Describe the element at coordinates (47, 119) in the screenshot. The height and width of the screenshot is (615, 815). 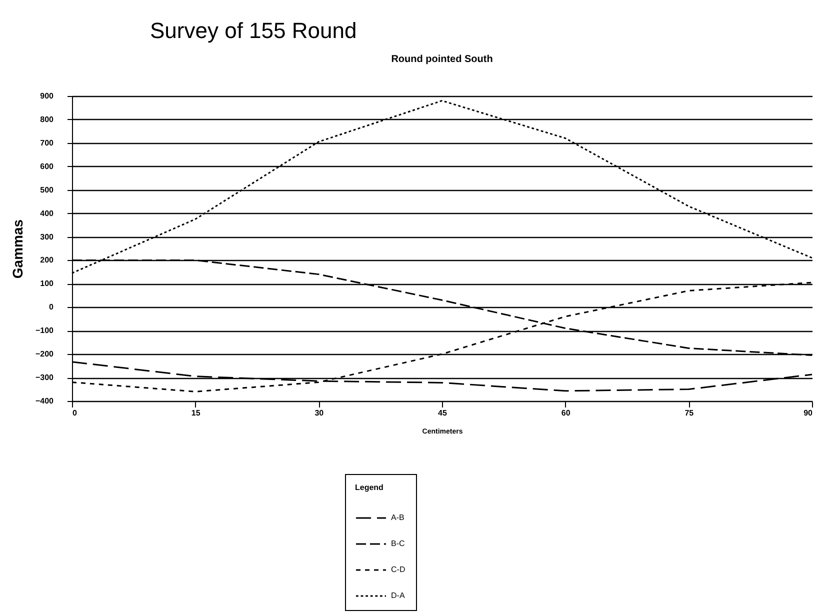
I see `y-tick-label: 800` at that location.